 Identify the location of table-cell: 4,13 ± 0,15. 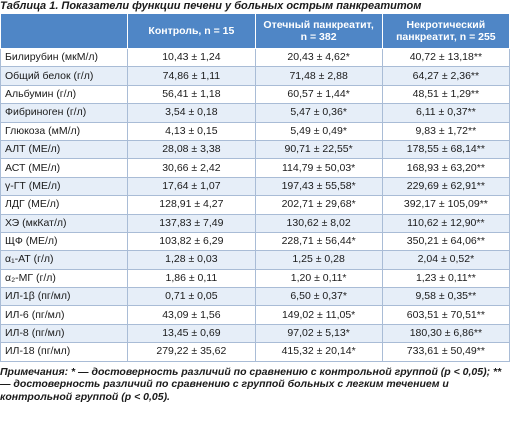
(191, 131).